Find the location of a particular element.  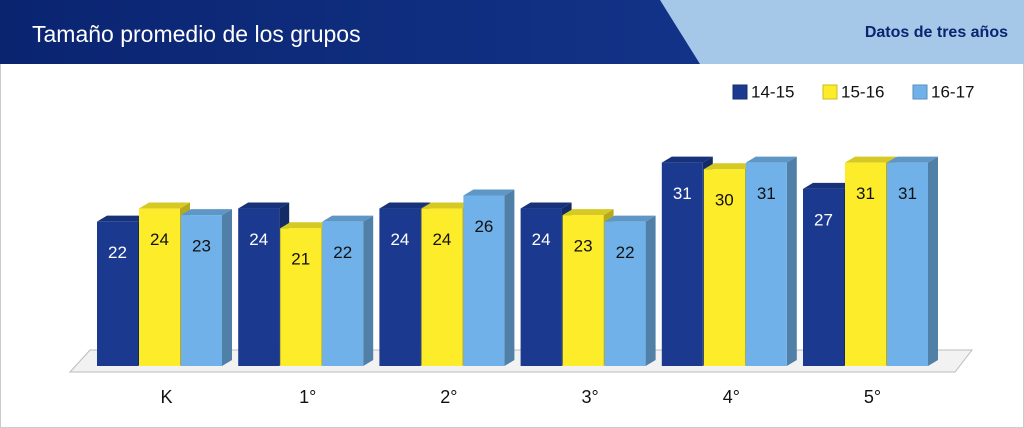

header-tab-text: Datos de tres años is located at coordinates (936, 32).